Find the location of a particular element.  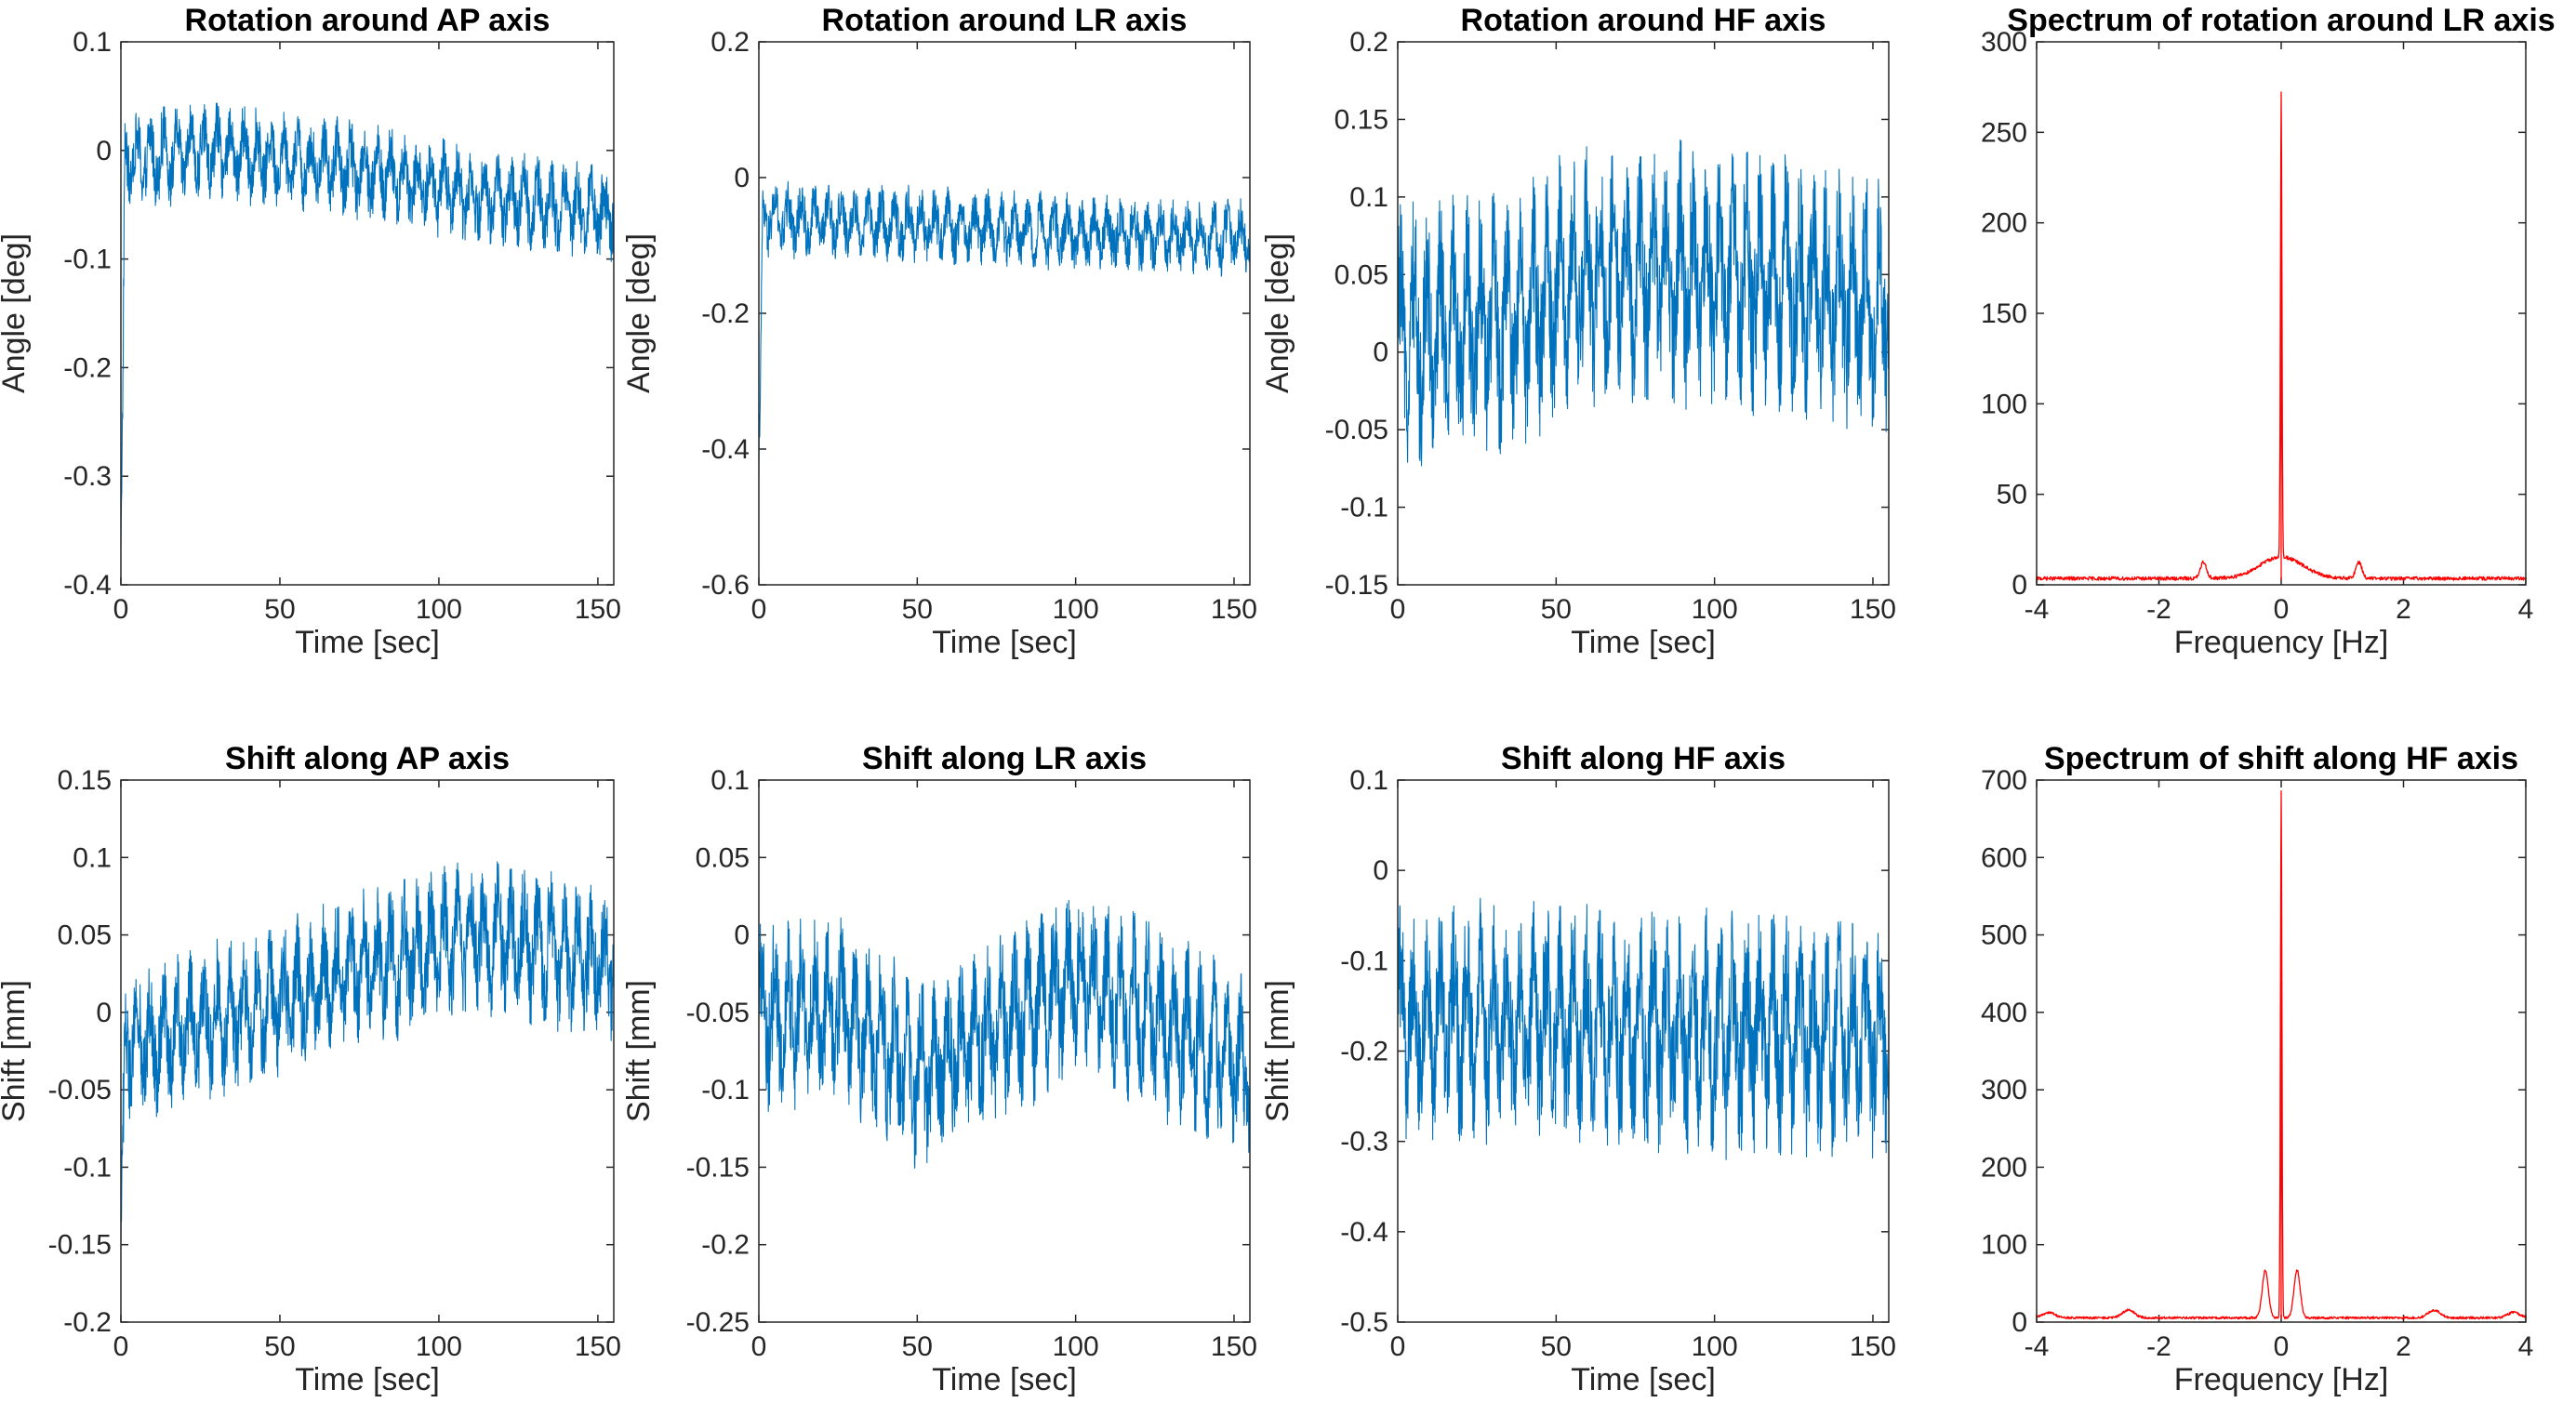

chart-title: Spectrum of rotation around LR axis is located at coordinates (2281, 20).